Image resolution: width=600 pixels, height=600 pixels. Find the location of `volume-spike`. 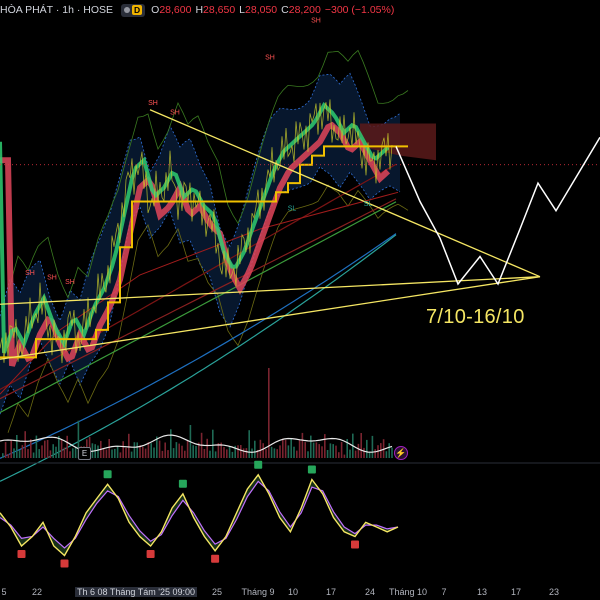

volume-spike is located at coordinates (269, 413).